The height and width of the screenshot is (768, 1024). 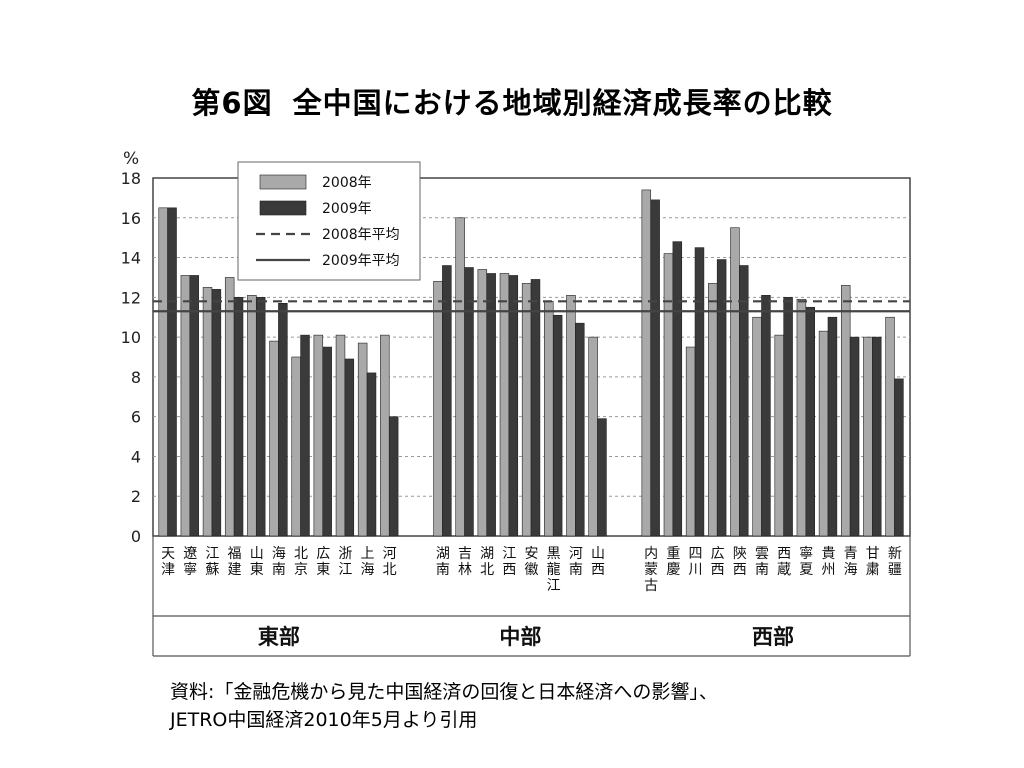 I want to click on y-tick-label: 4, so click(x=136, y=456).